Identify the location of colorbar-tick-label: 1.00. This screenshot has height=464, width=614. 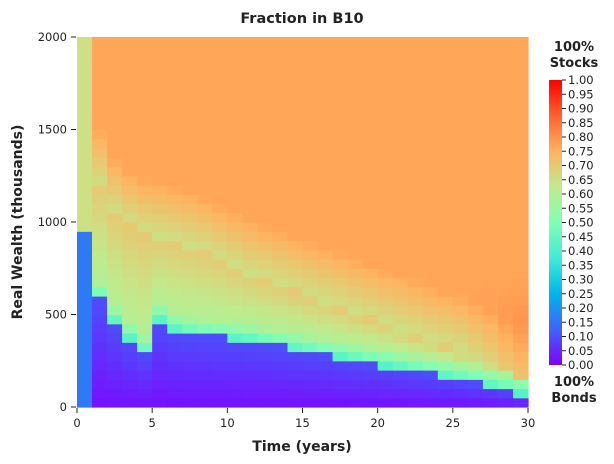
(581, 80).